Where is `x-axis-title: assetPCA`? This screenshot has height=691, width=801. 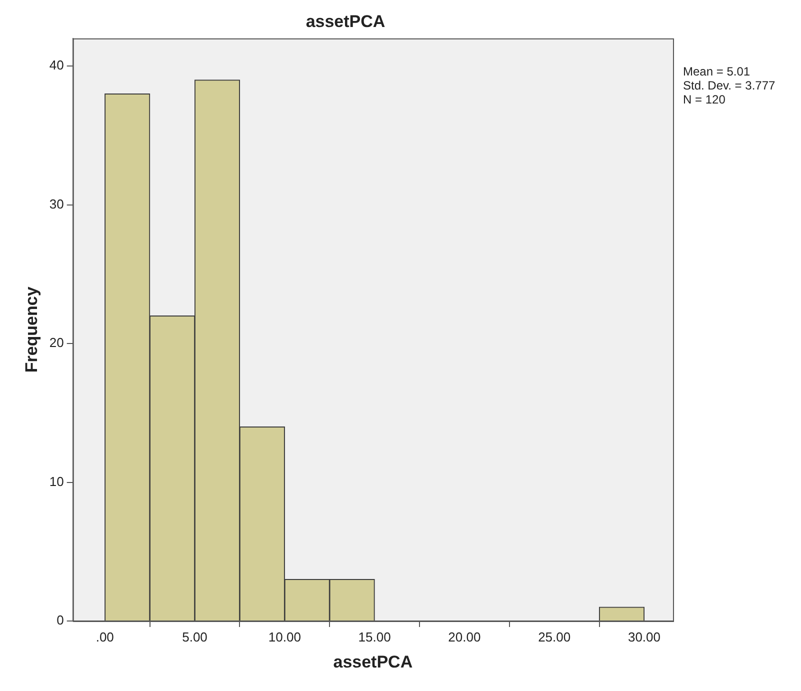 x-axis-title: assetPCA is located at coordinates (373, 662).